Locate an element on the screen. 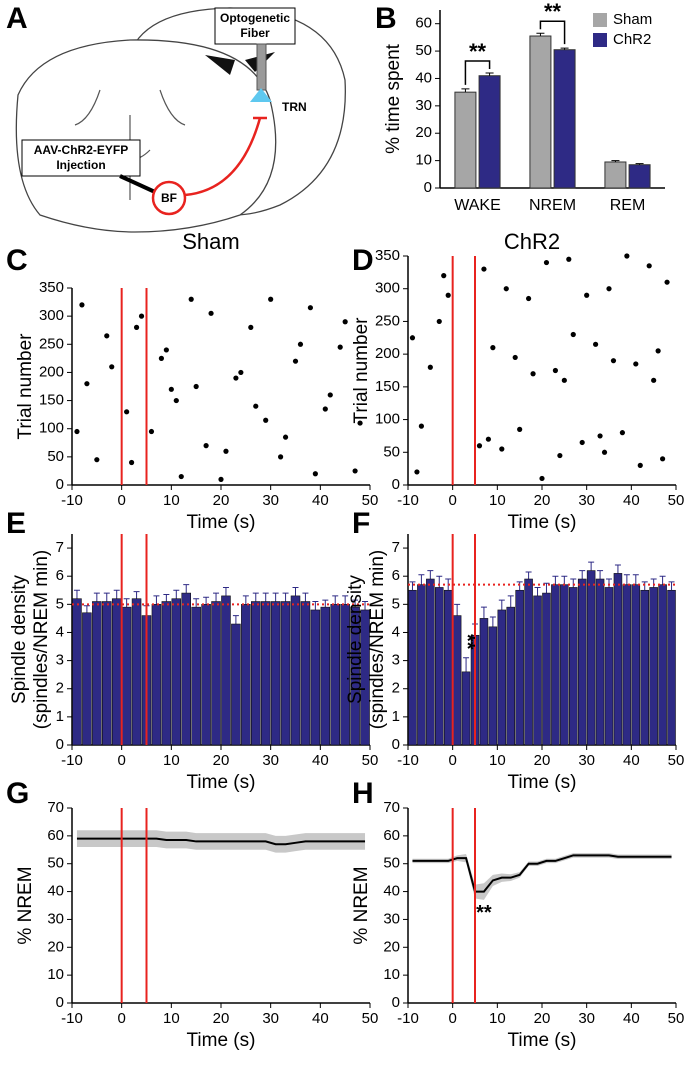 The height and width of the screenshot is (1070, 685). bf-circle is located at coordinates (169, 198).